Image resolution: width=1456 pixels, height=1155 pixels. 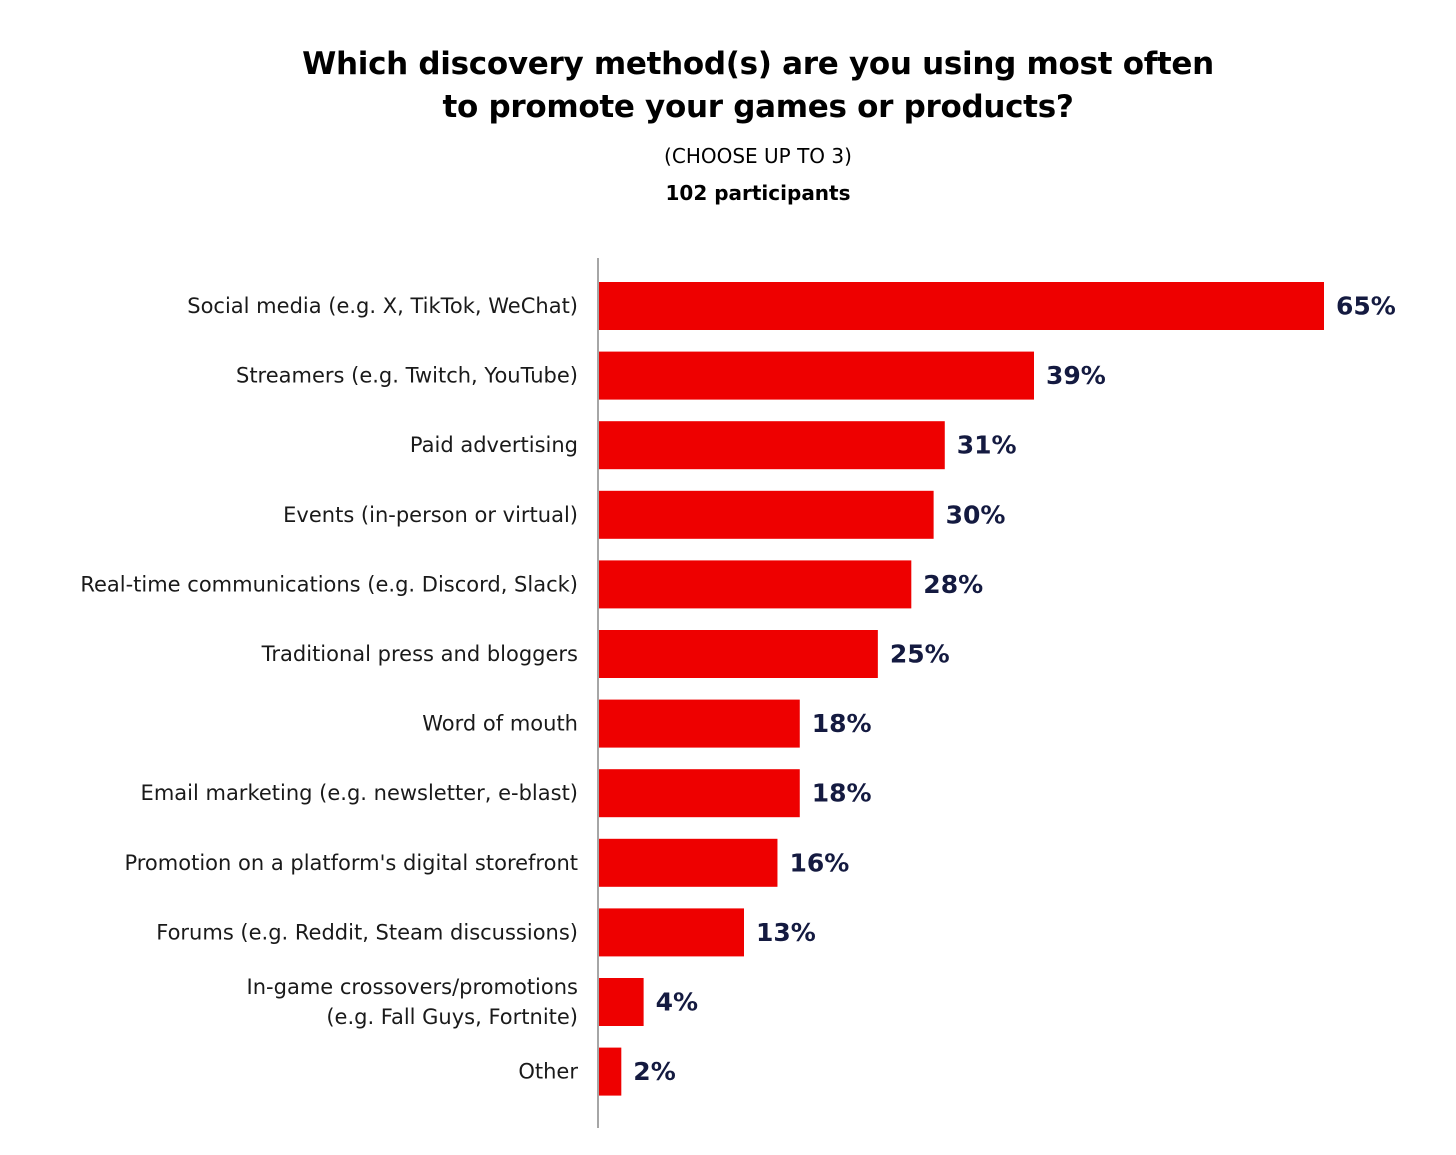 I want to click on category-label: Forums (e.g. Reddit, Steam discussions), so click(x=367, y=932).